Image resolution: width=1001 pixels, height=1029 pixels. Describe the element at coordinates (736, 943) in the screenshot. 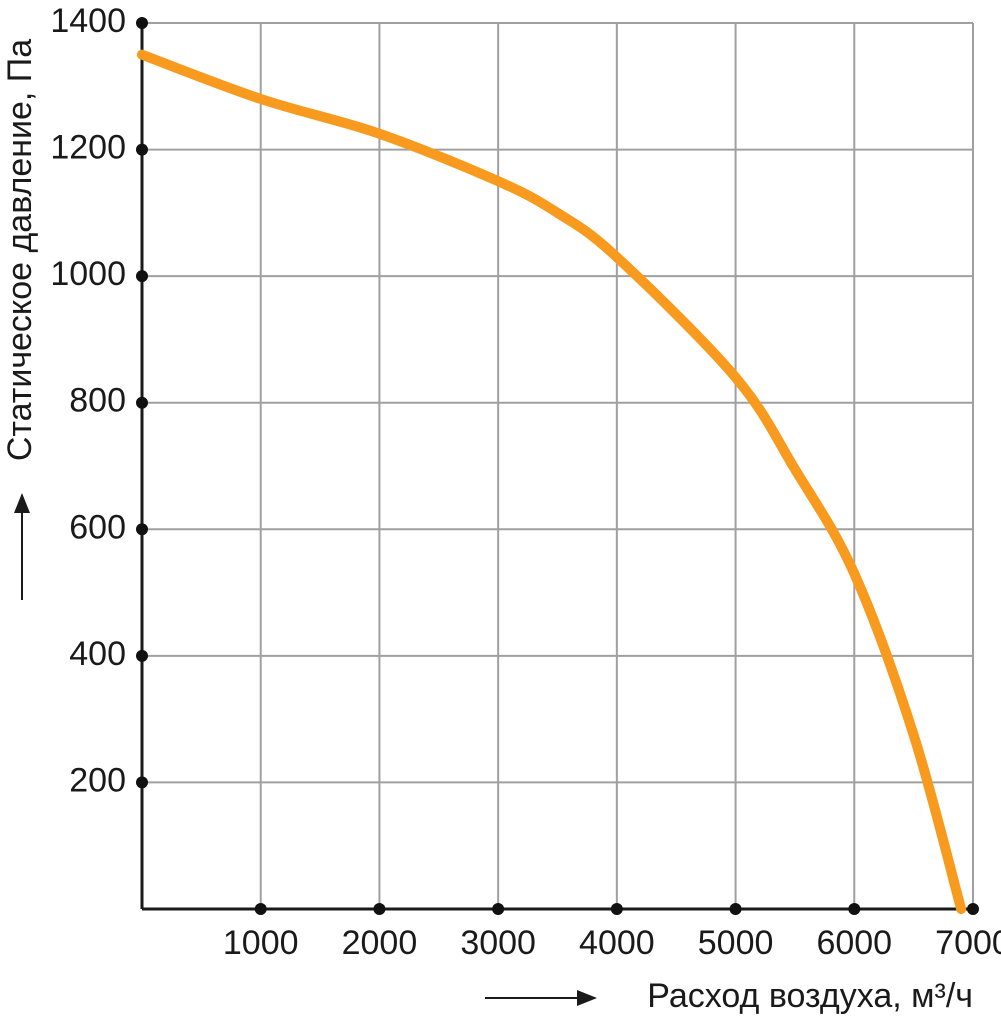

I see `x-tick-label: 5000` at that location.